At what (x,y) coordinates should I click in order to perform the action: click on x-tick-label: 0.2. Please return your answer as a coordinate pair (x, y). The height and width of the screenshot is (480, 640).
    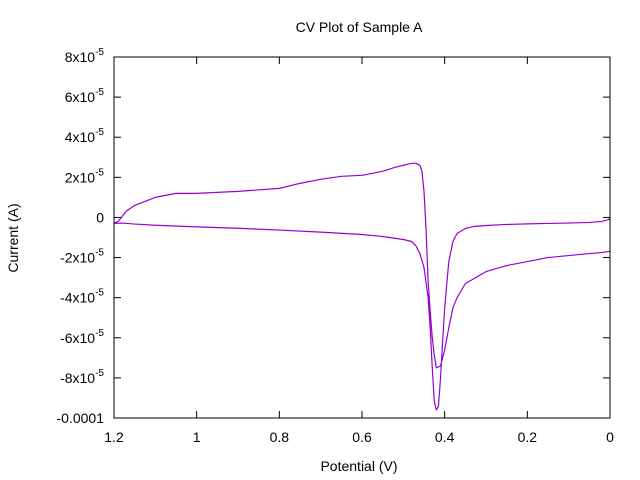
    Looking at the image, I should click on (528, 437).